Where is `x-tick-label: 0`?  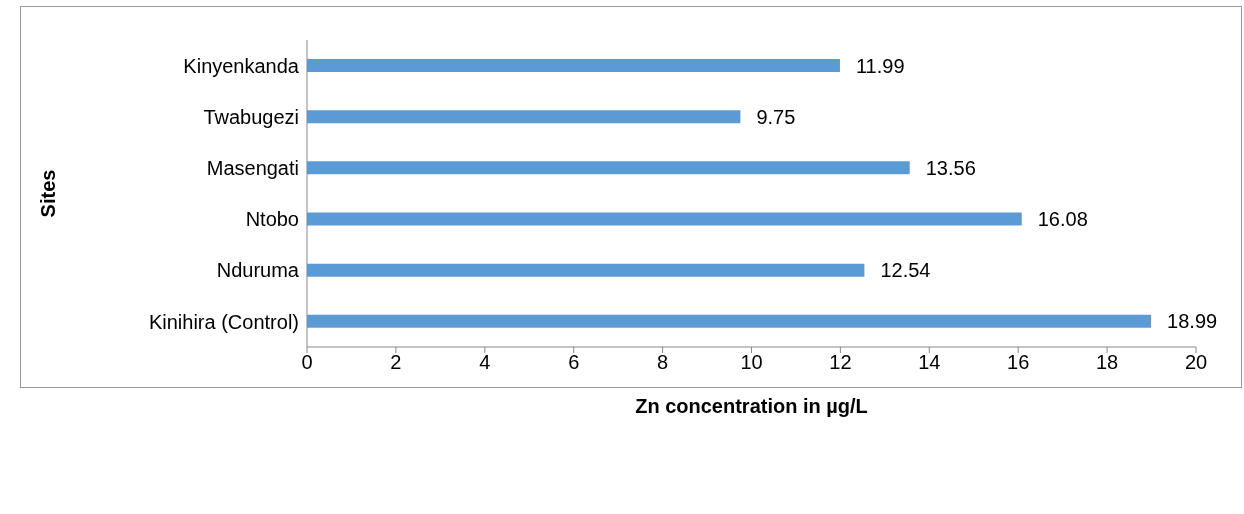 x-tick-label: 0 is located at coordinates (307, 362).